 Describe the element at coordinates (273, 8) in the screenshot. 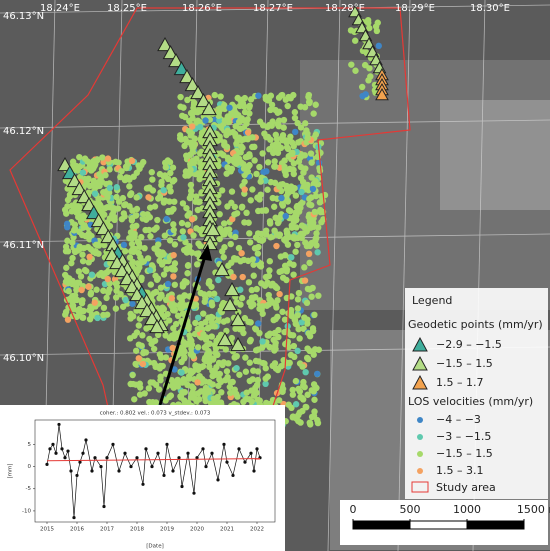

I see `longitude-label: 18.27°E` at that location.